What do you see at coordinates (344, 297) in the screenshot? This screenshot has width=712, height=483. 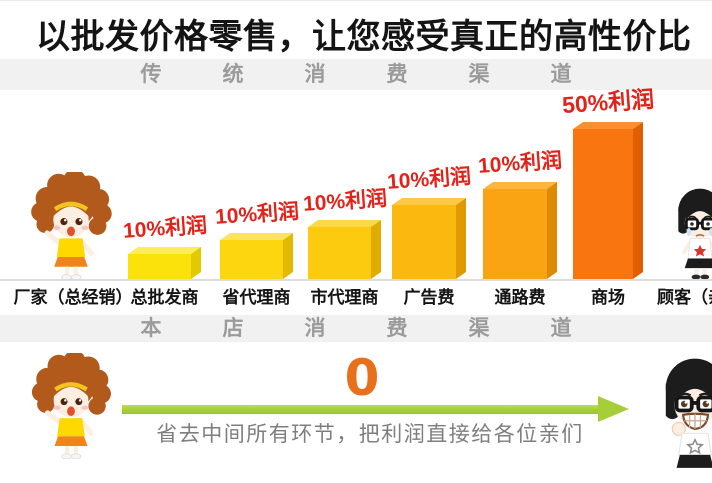 I see `bar-category-label: 市代理商` at bounding box center [344, 297].